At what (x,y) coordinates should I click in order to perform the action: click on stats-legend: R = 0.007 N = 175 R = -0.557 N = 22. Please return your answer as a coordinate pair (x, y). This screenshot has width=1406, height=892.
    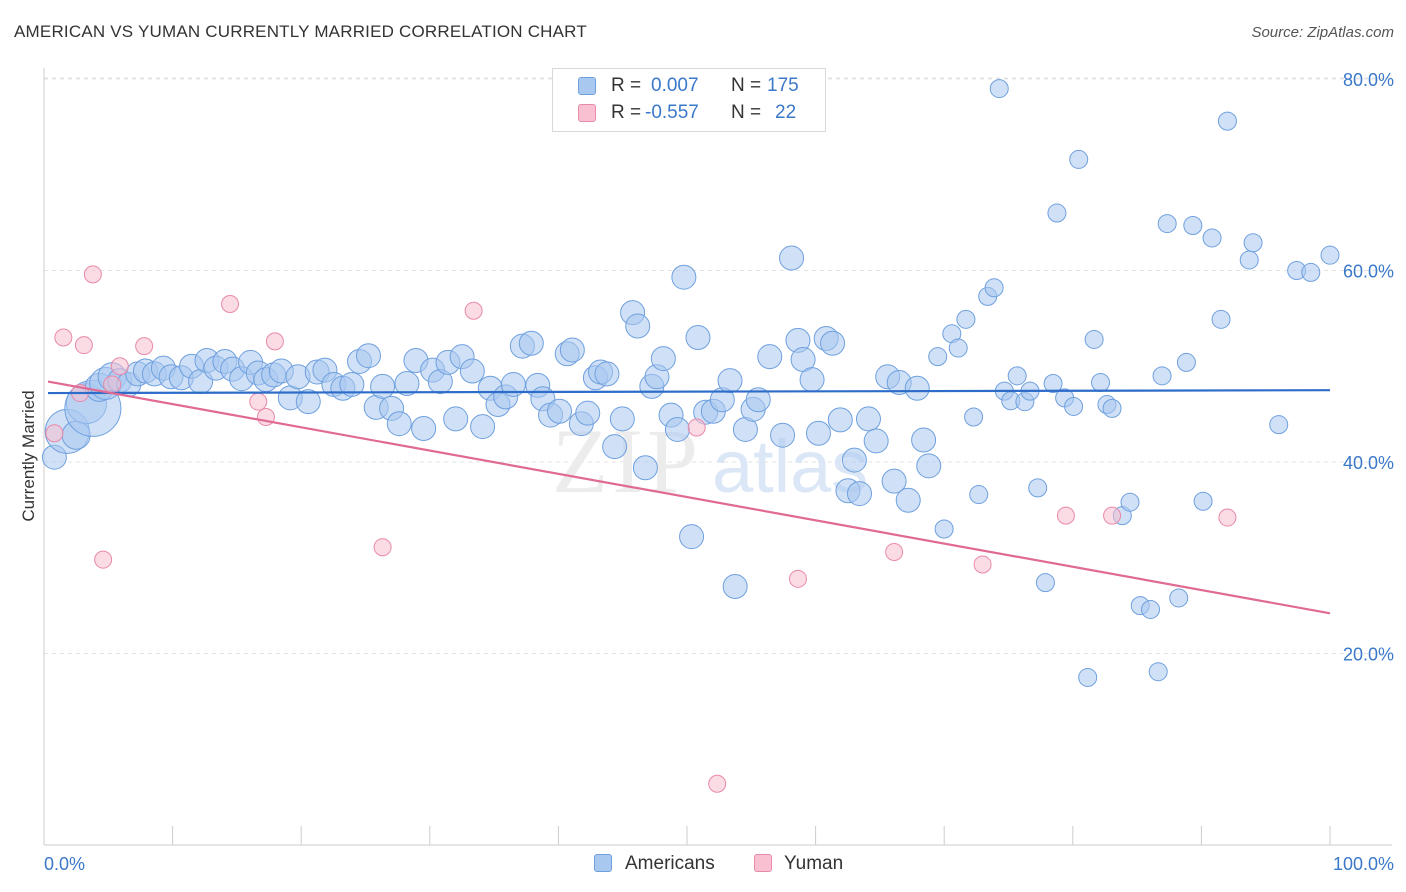
    Looking at the image, I should click on (689, 100).